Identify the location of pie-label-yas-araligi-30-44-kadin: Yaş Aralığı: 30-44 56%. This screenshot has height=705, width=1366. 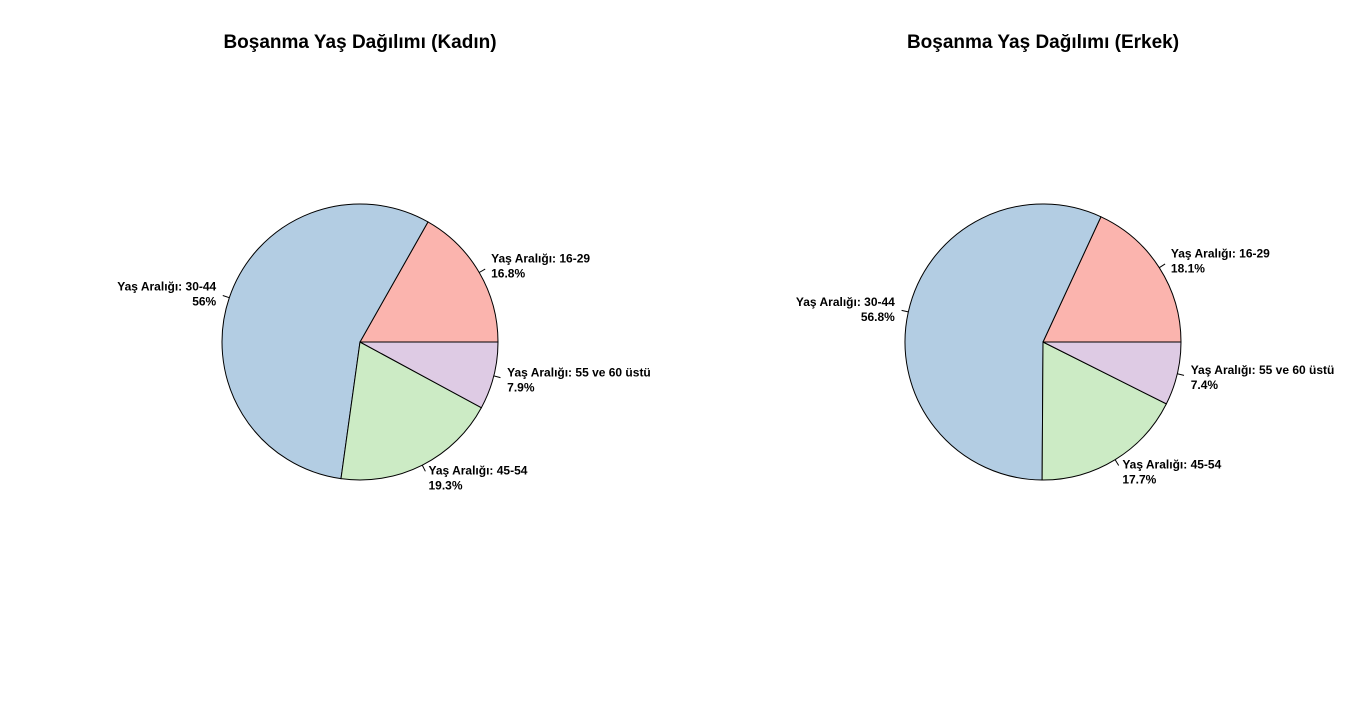
(166, 293).